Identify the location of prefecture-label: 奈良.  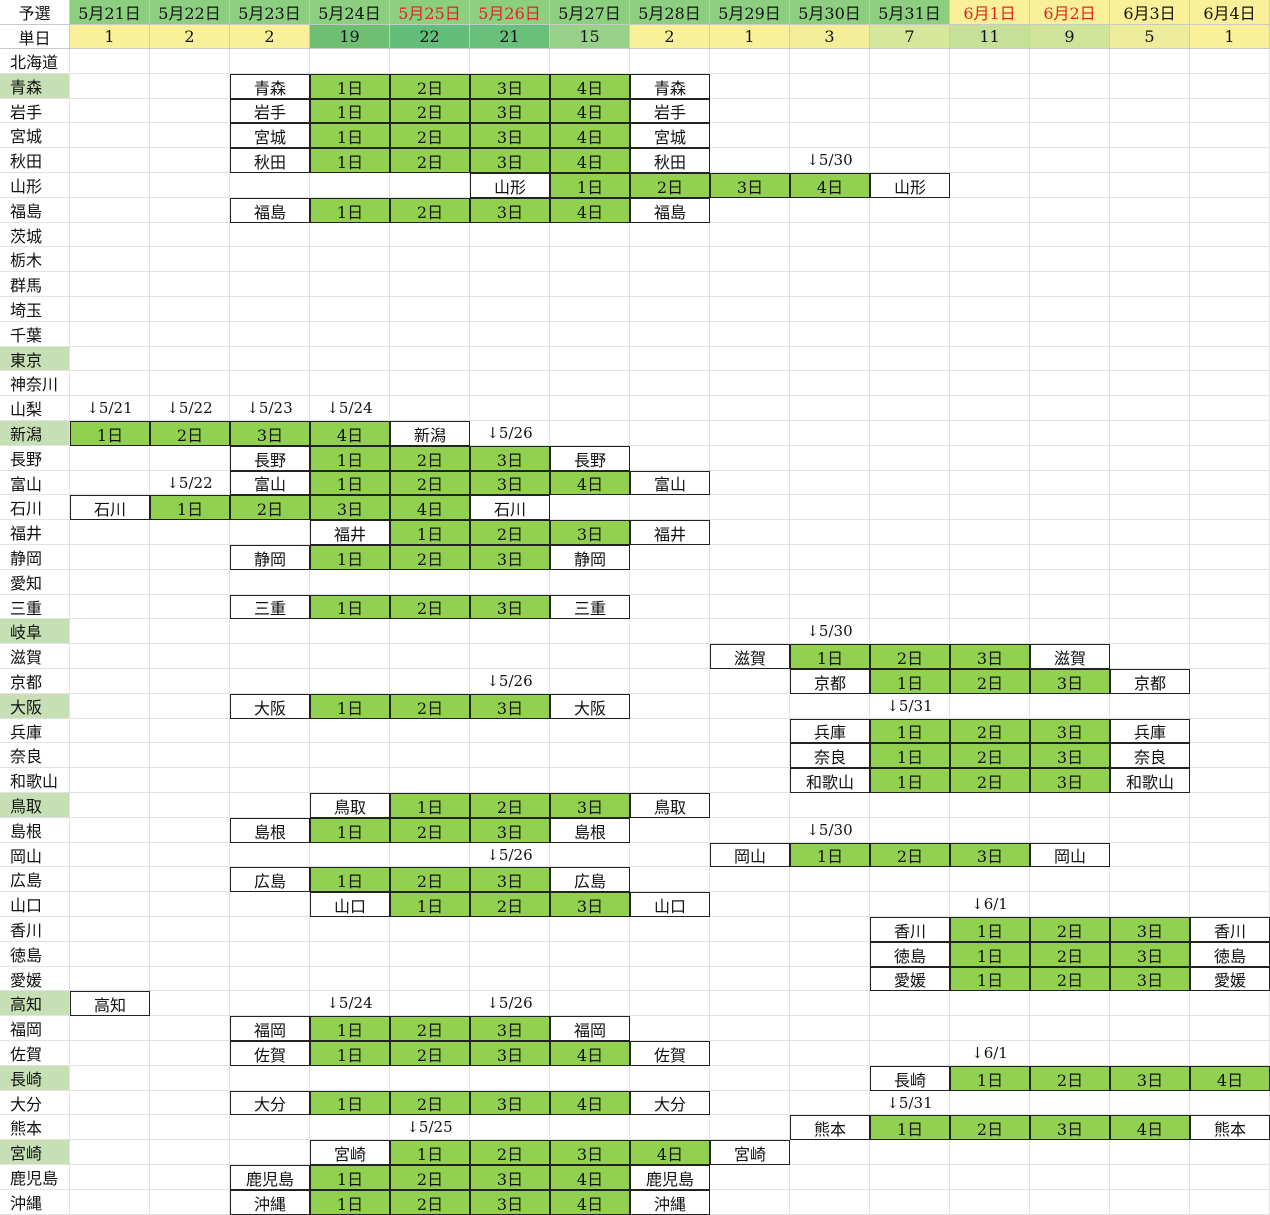
(35, 755).